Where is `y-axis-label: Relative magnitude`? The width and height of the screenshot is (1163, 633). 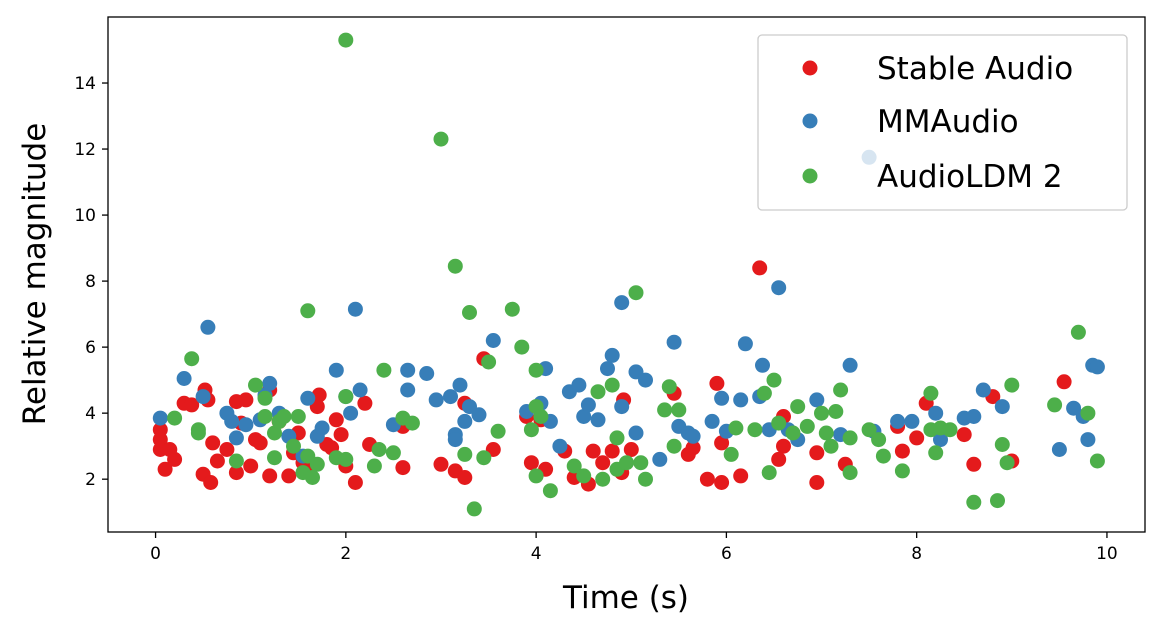 y-axis-label: Relative magnitude is located at coordinates (35, 274).